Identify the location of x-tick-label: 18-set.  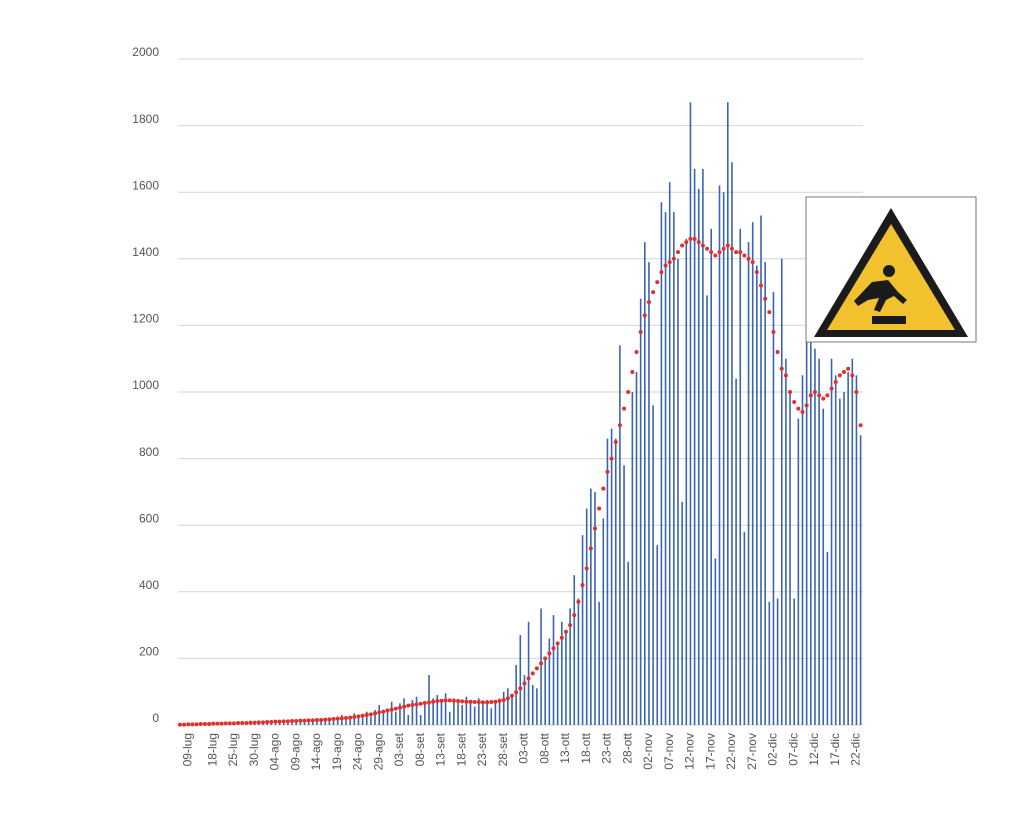
(461, 749).